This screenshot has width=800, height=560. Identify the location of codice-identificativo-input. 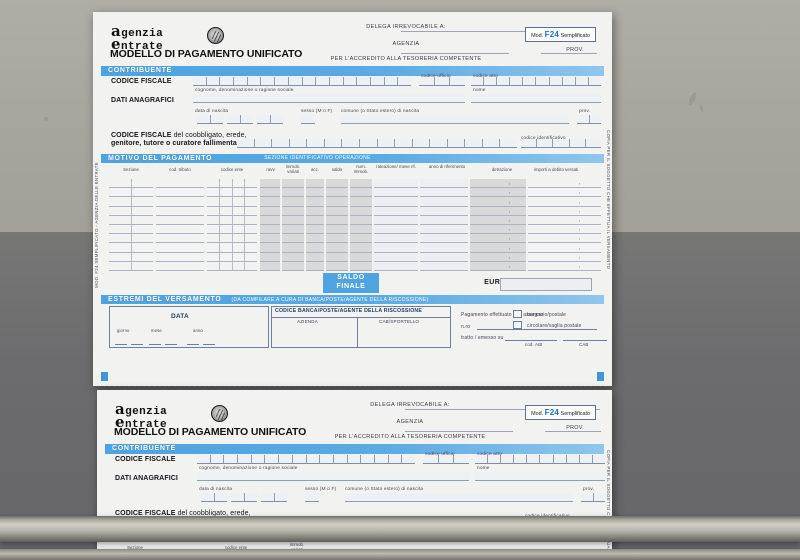
(561, 143).